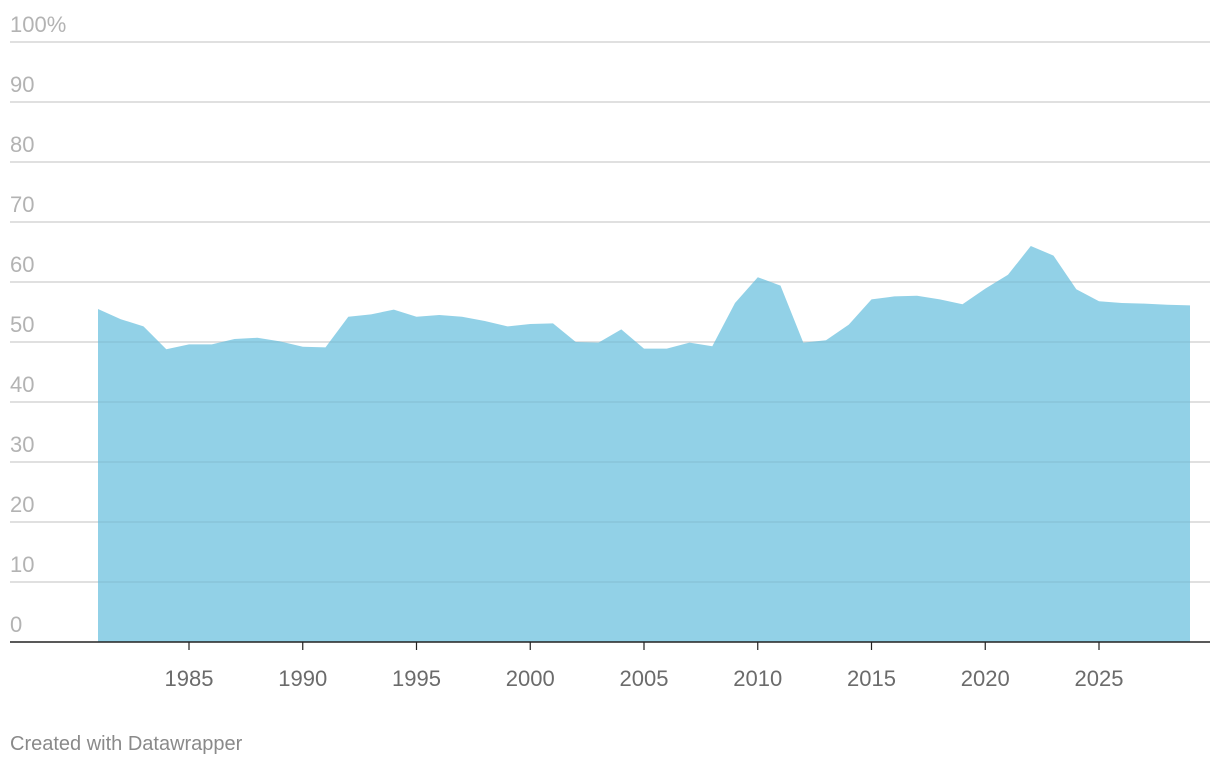 The height and width of the screenshot is (768, 1220). Describe the element at coordinates (22, 84) in the screenshot. I see `y-tick-label-90: 90` at that location.